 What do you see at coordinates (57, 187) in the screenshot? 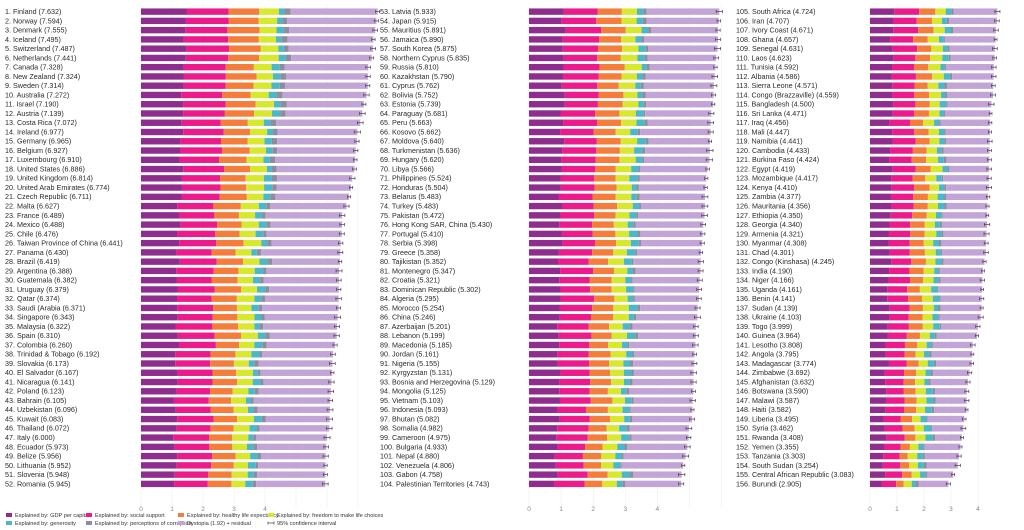
I see `country-label: 20. United Arab Emirates (6.774)` at bounding box center [57, 187].